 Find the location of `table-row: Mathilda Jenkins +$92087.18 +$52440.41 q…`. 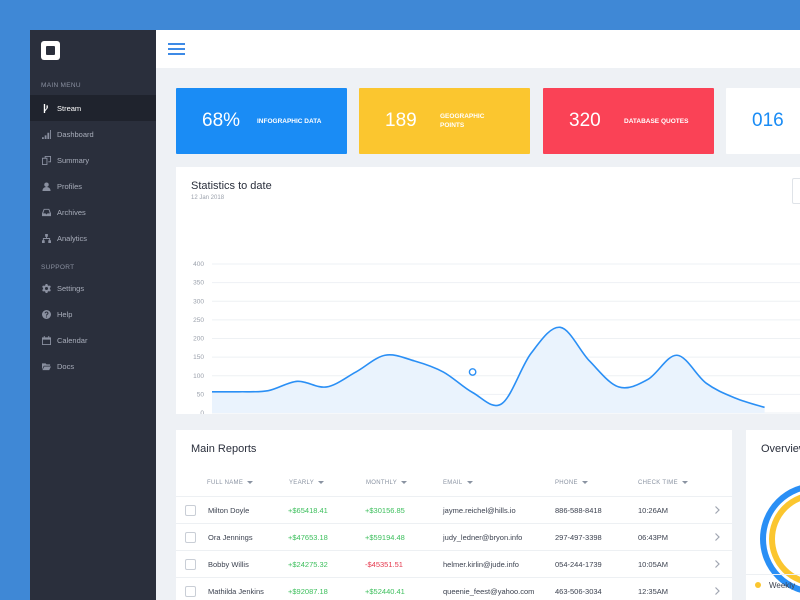

table-row: Mathilda Jenkins +$92087.18 +$52440.41 q… is located at coordinates (454, 588).